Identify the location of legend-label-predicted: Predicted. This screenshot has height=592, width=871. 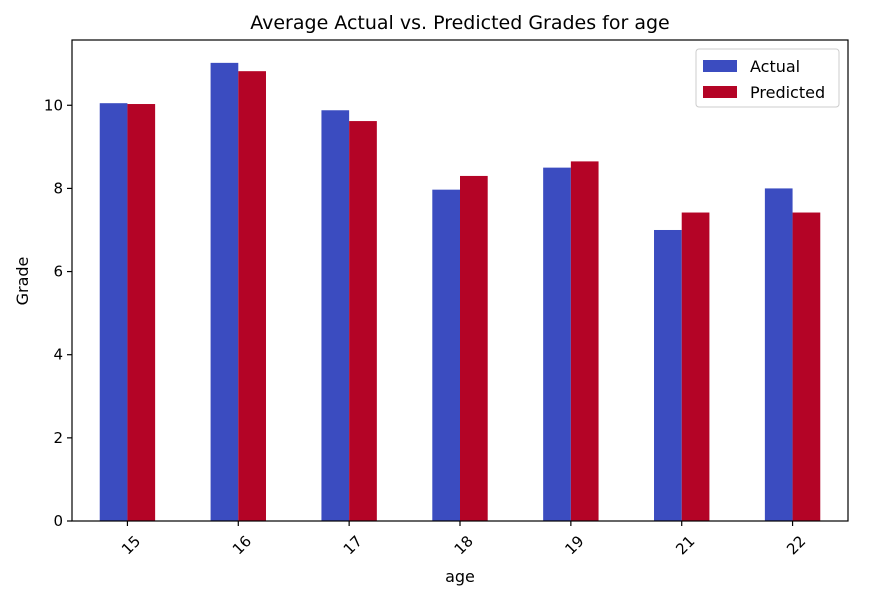
(787, 92).